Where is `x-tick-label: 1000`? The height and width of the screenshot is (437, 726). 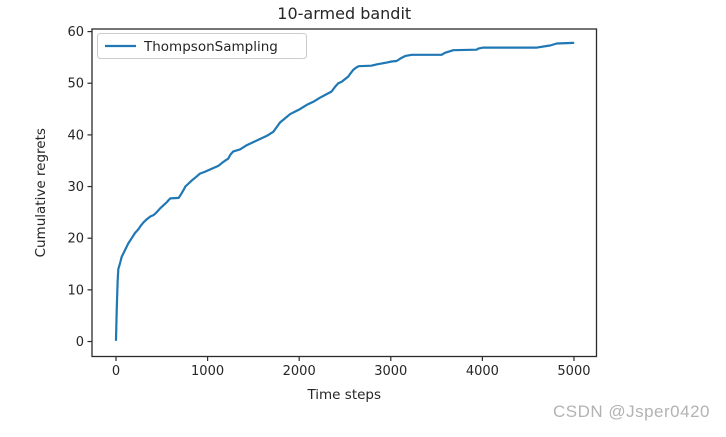
x-tick-label: 1000 is located at coordinates (207, 371).